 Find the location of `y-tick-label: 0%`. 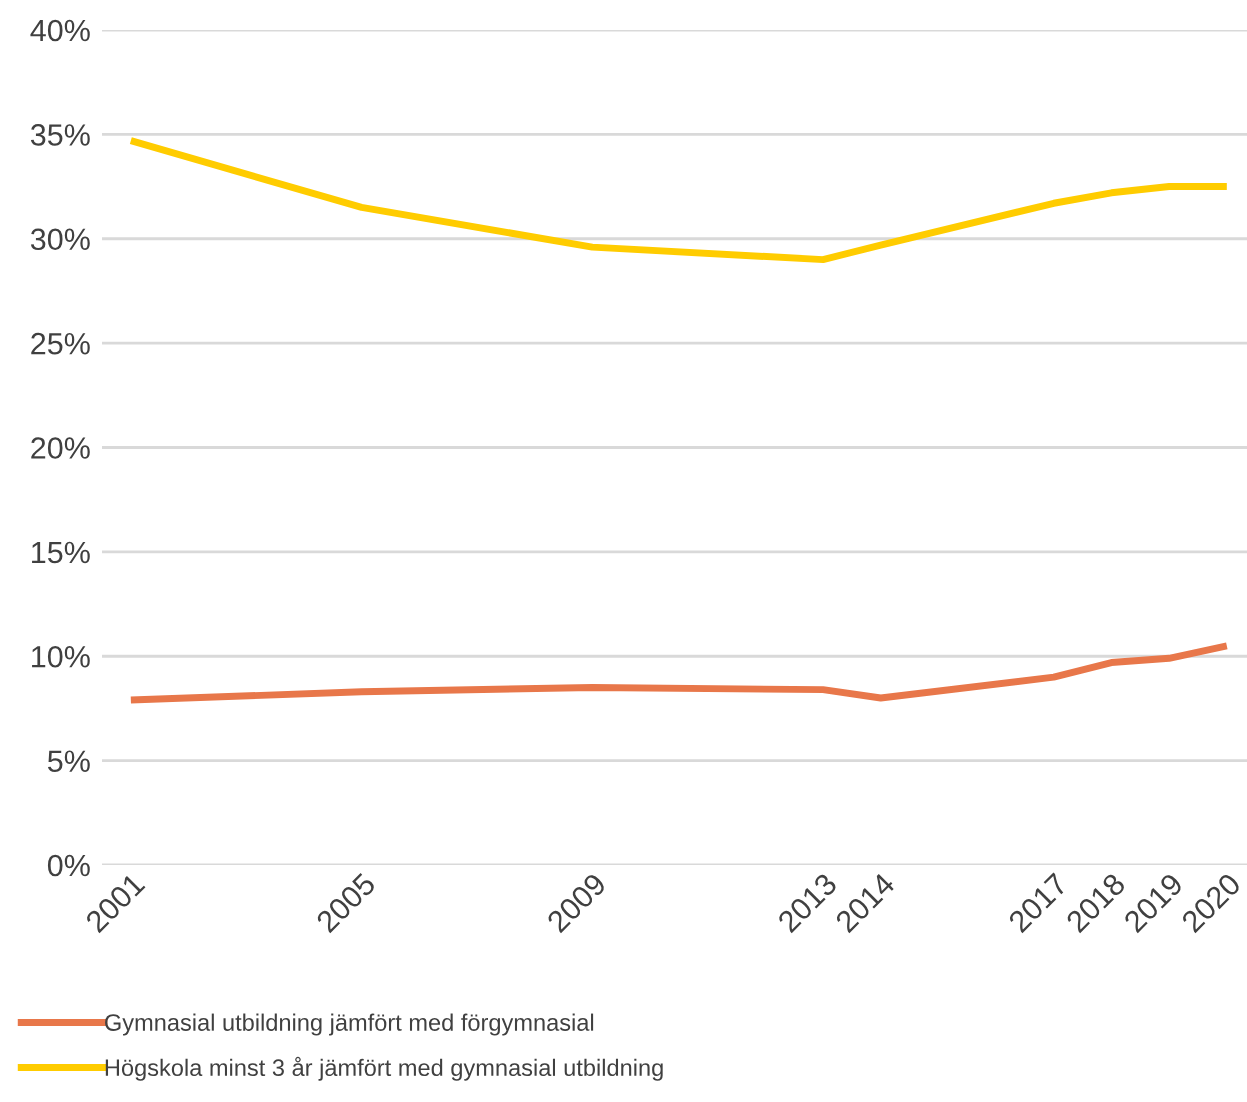

y-tick-label: 0% is located at coordinates (68, 865).